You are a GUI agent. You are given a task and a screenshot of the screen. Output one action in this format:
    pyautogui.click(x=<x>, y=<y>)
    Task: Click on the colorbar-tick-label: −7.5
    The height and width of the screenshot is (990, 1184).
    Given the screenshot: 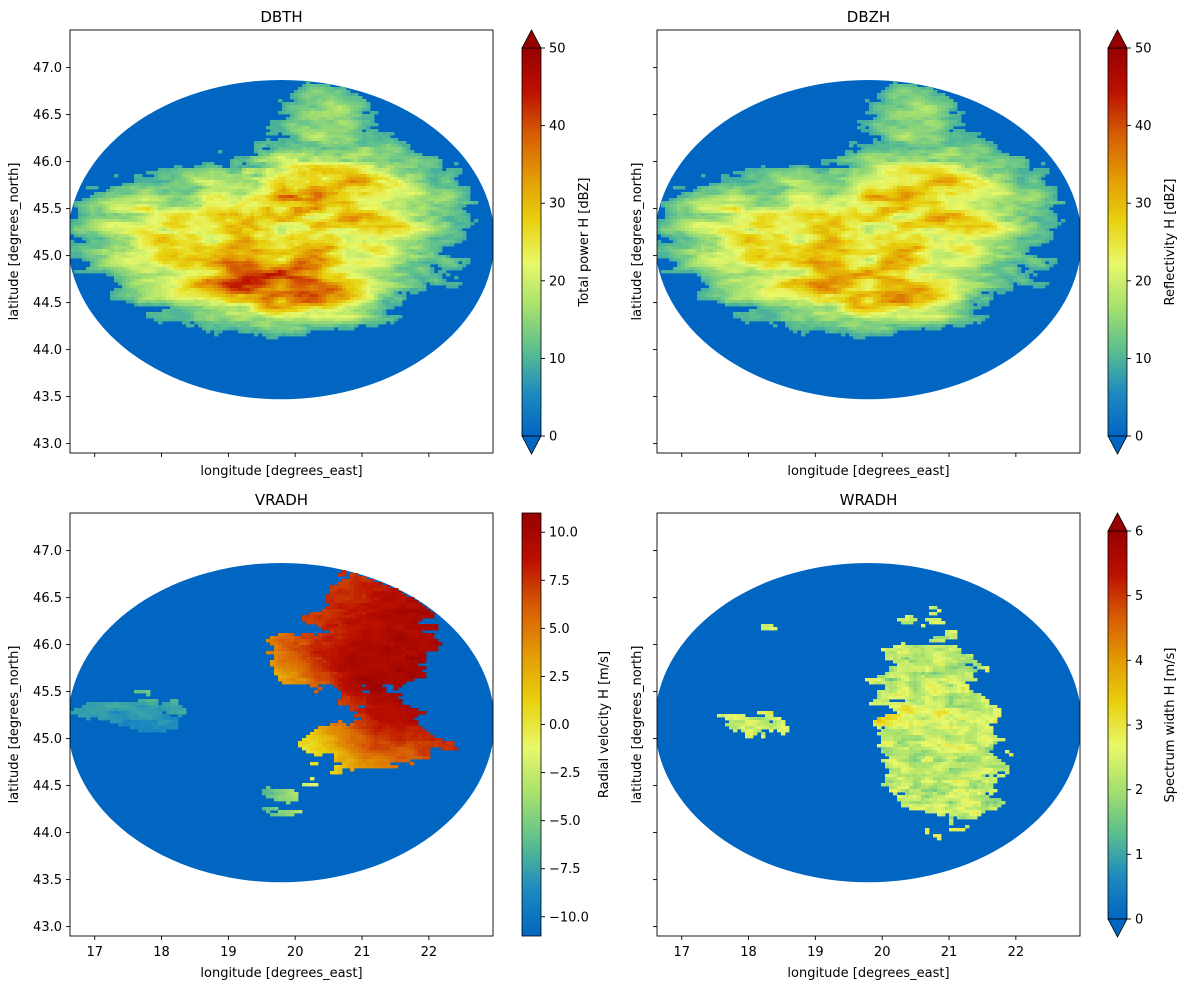 What is the action you would take?
    pyautogui.click(x=565, y=869)
    